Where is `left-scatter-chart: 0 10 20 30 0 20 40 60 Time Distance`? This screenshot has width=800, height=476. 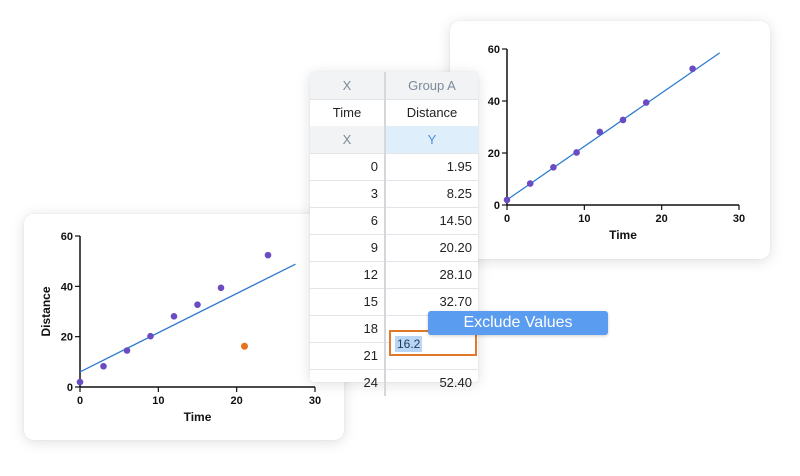
left-scatter-chart: 0 10 20 30 0 20 40 60 Time Distance is located at coordinates (180, 327).